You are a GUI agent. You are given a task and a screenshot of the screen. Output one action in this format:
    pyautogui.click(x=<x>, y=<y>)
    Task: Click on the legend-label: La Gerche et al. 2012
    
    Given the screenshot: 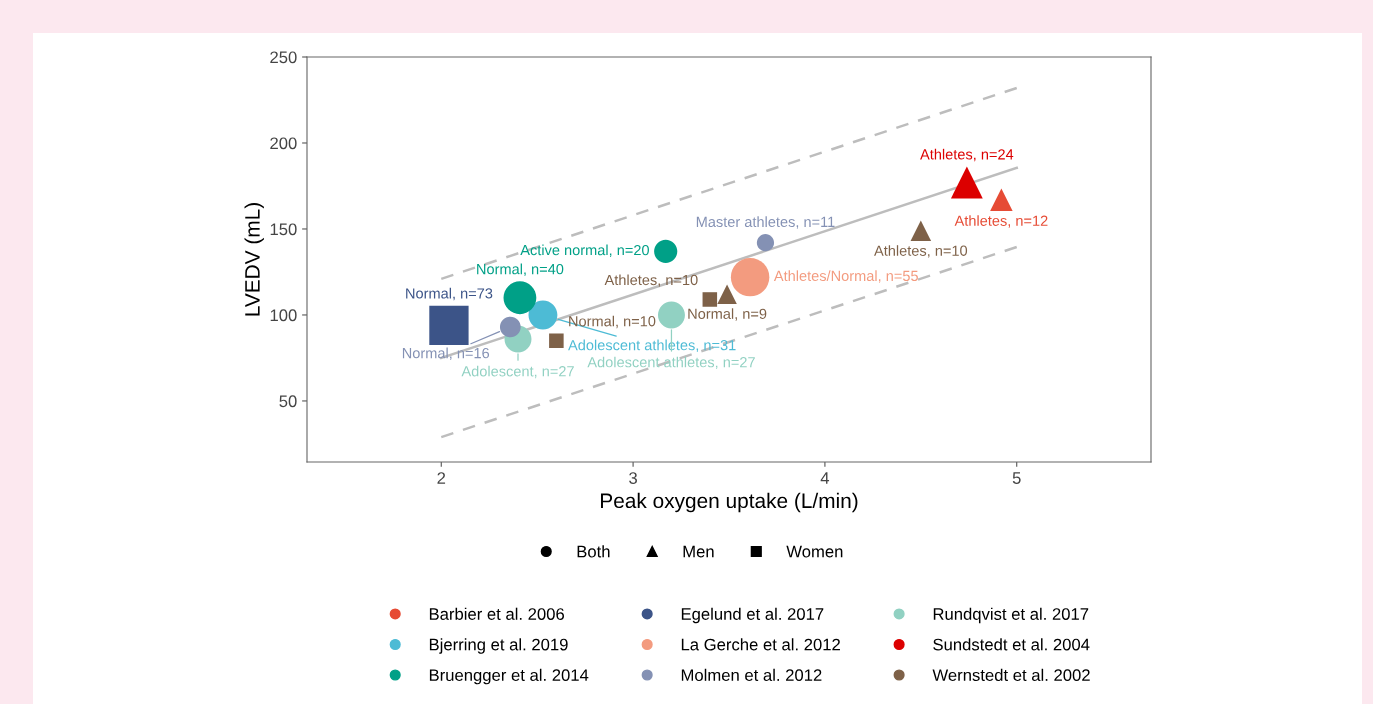 What is the action you would take?
    pyautogui.click(x=760, y=644)
    